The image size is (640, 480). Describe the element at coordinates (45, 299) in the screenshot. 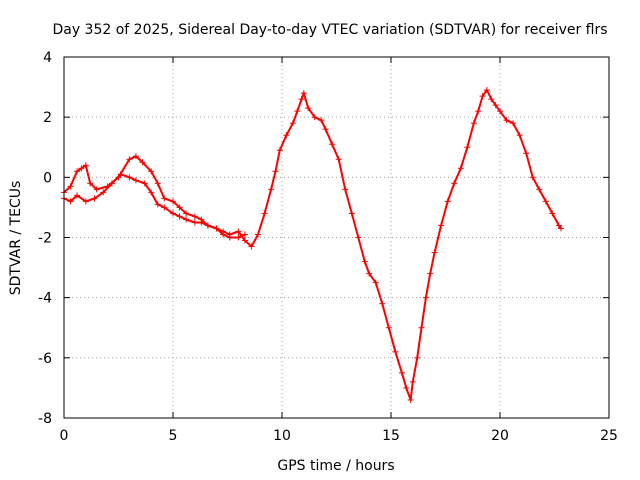

I see `y-tick-label: -4` at that location.